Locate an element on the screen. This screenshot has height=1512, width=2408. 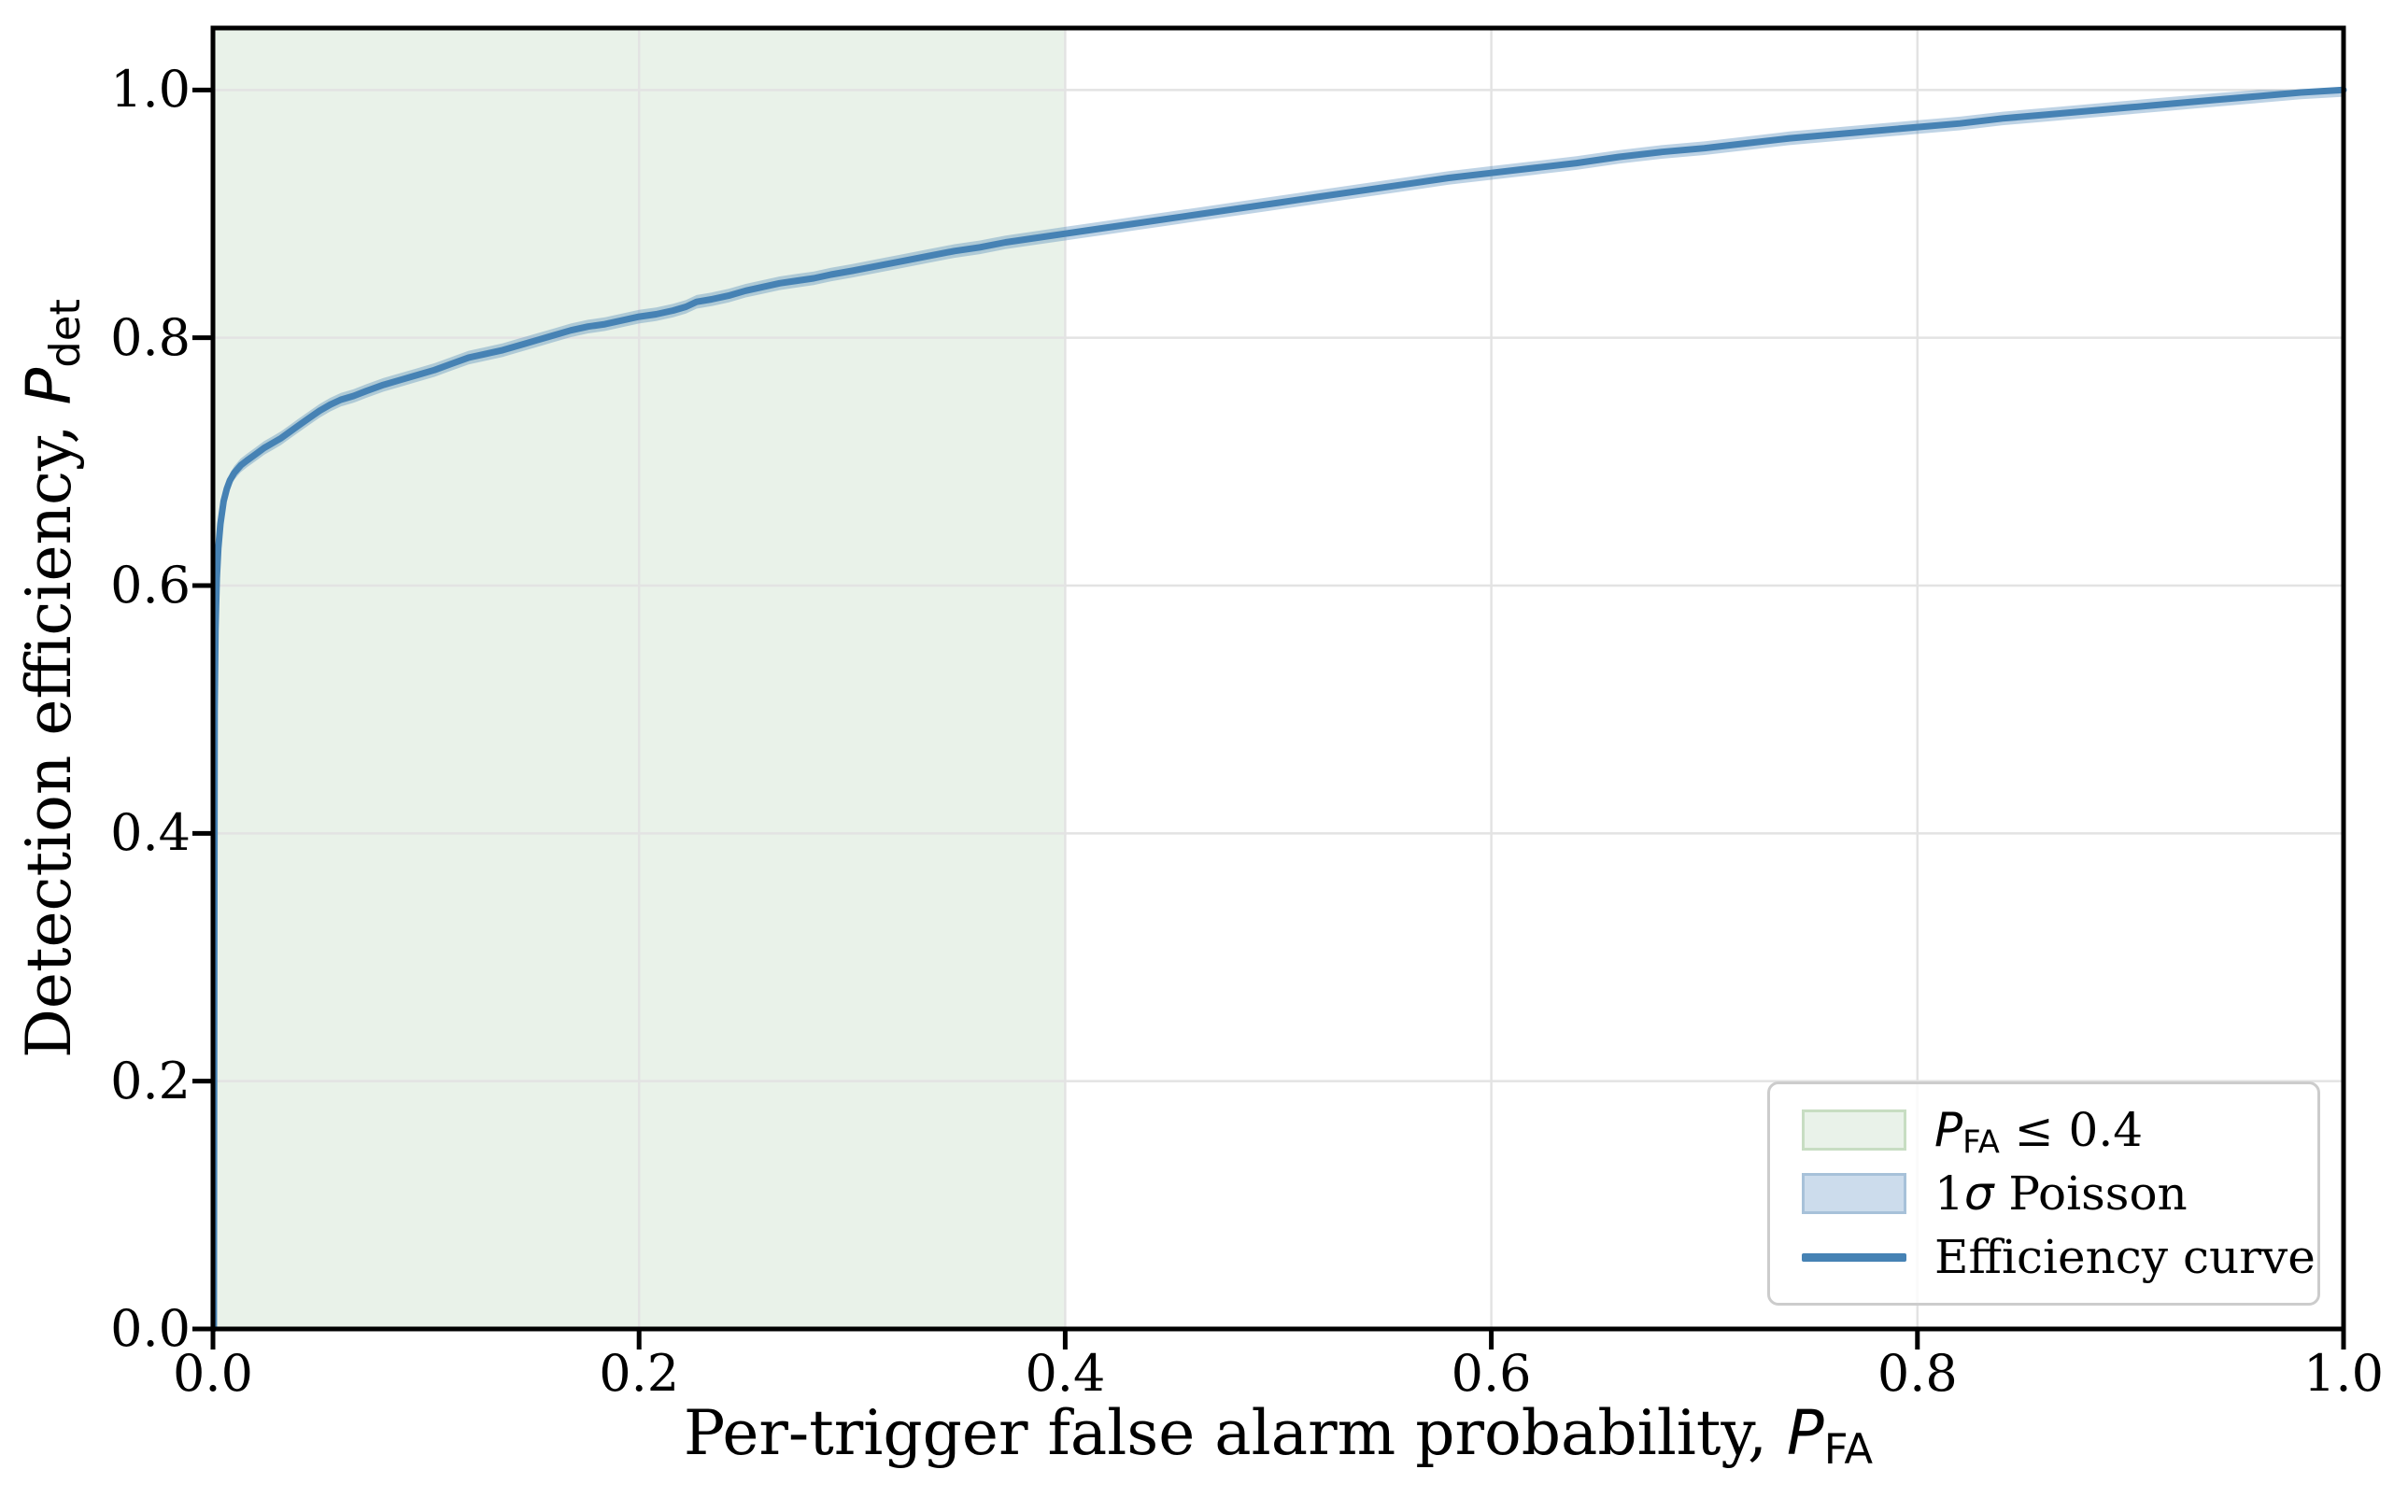
x-axis-symbol: P is located at coordinates (1805, 1433).